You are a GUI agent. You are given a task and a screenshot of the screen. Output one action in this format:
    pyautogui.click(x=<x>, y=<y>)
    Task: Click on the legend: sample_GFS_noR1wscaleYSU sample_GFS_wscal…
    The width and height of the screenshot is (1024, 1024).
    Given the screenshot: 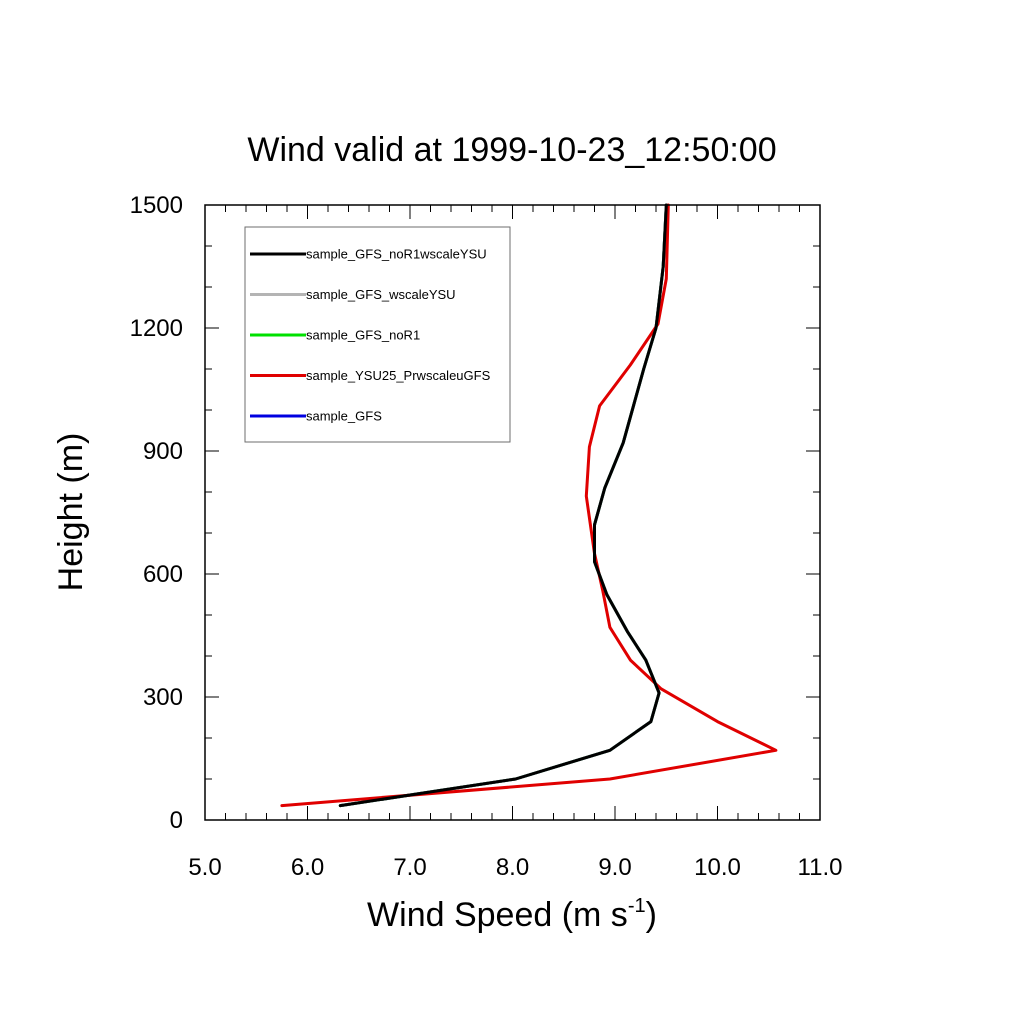 What is the action you would take?
    pyautogui.click(x=377, y=334)
    